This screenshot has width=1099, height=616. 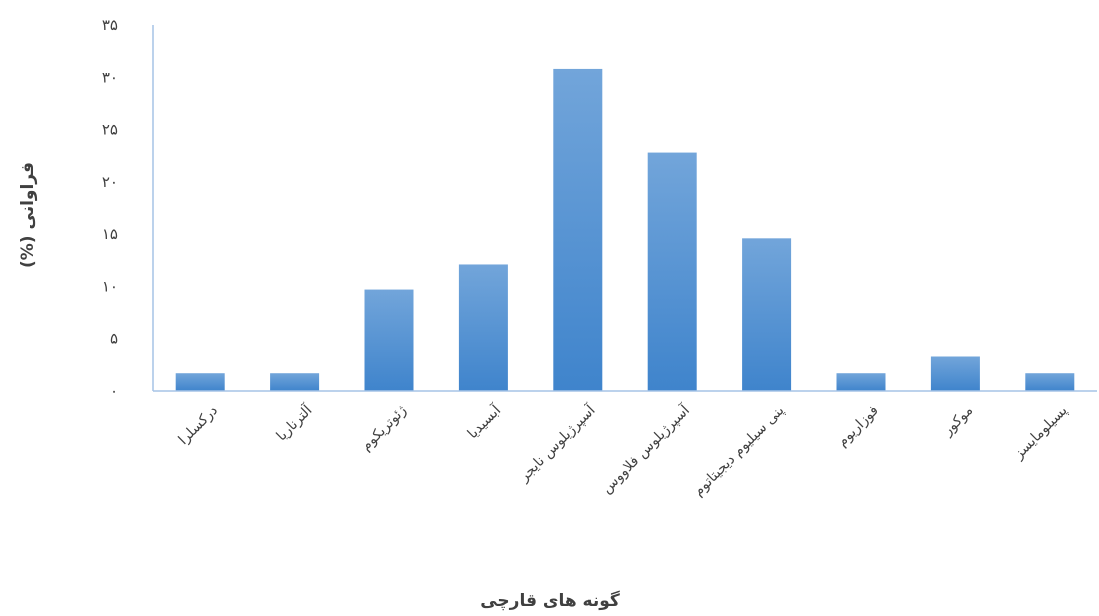 I want to click on x-tick-label-6: آسپرژیلوس فلاووس, so click(x=646, y=449).